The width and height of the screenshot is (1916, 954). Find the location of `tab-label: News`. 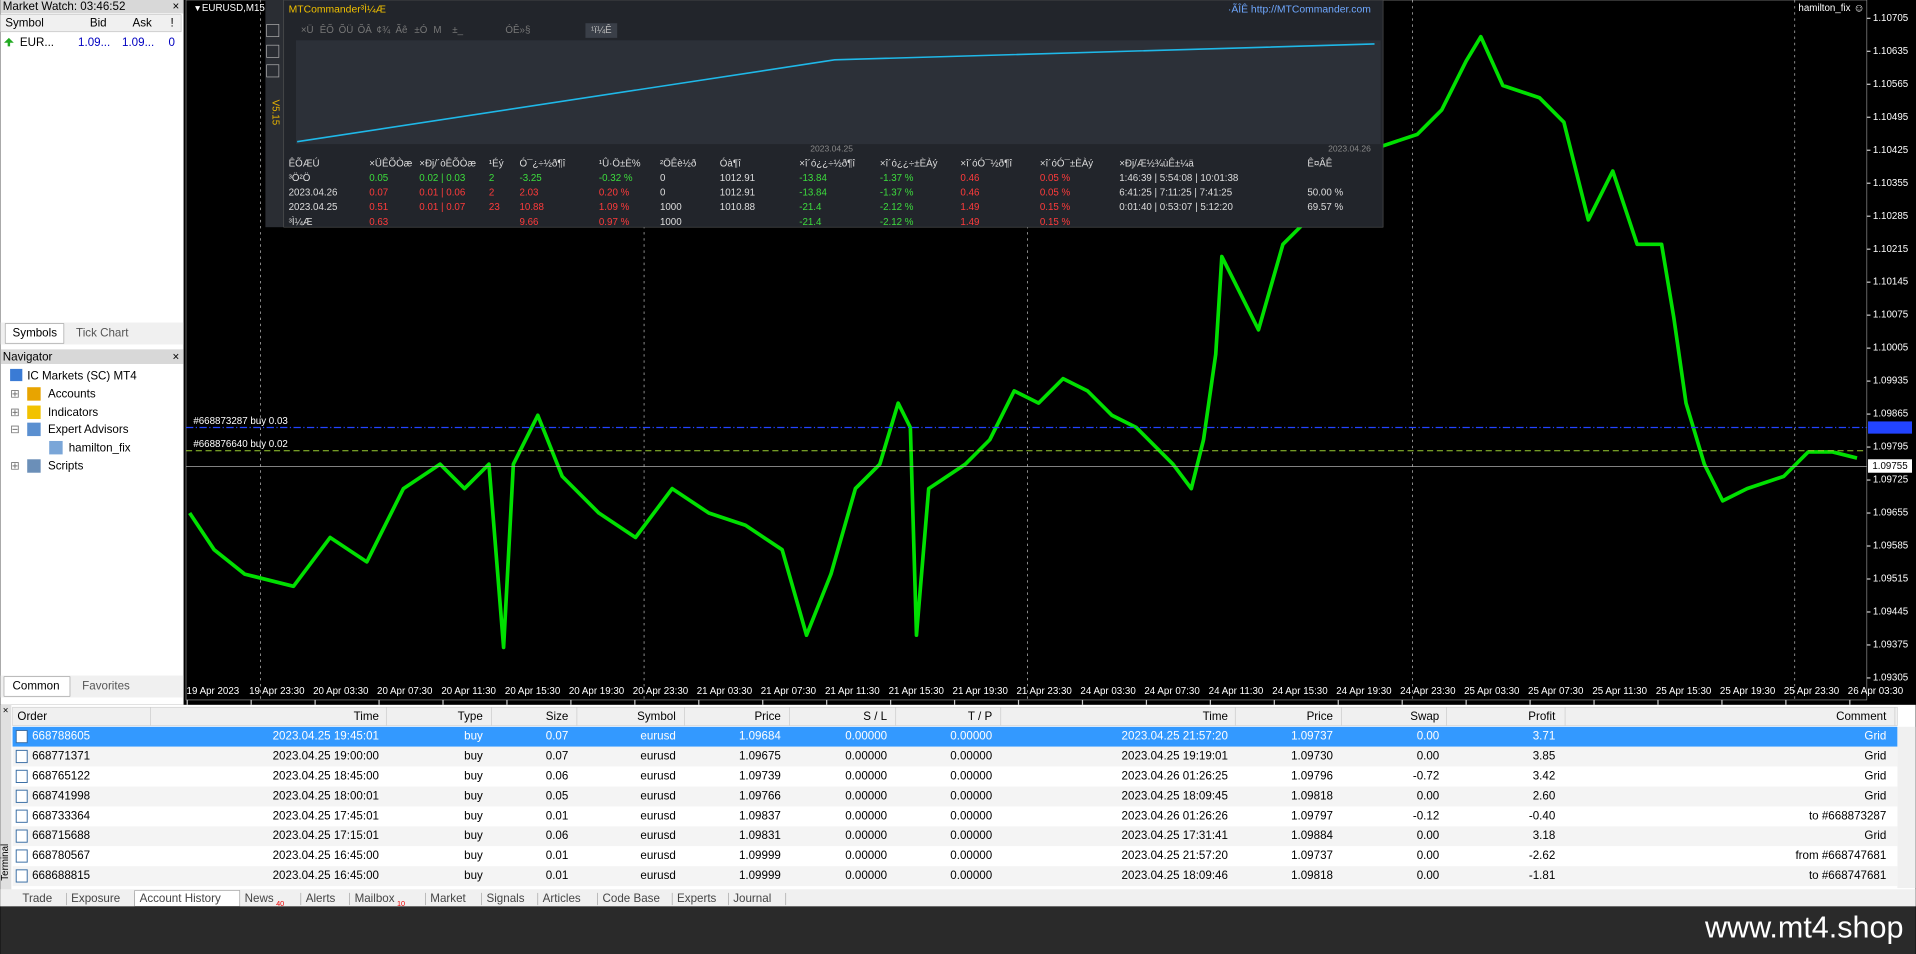

tab-label: News is located at coordinates (259, 898).